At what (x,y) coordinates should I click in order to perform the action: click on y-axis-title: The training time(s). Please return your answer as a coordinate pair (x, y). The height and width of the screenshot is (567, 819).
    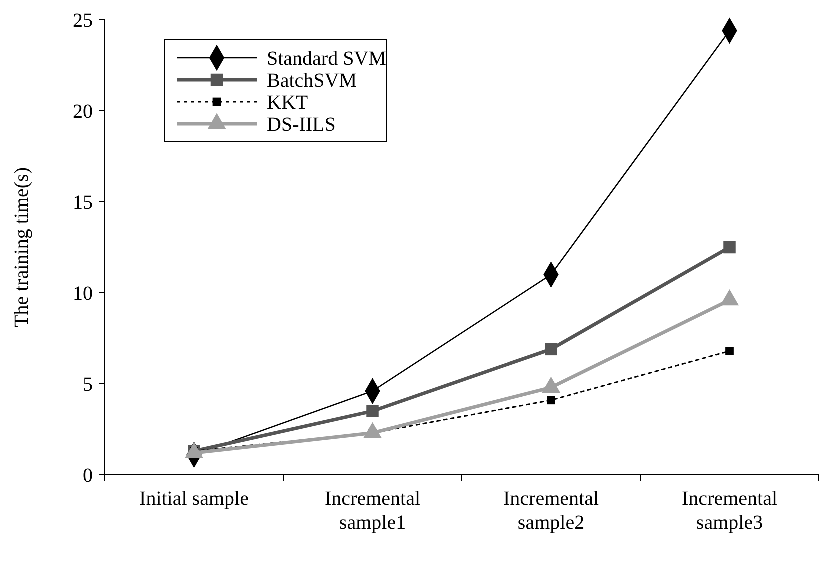
    Looking at the image, I should click on (22, 248).